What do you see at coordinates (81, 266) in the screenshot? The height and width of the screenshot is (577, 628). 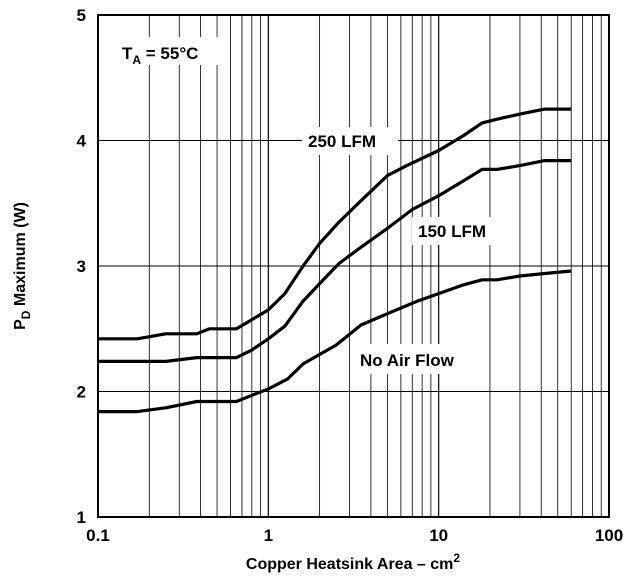 I see `y-tick-label: 3` at bounding box center [81, 266].